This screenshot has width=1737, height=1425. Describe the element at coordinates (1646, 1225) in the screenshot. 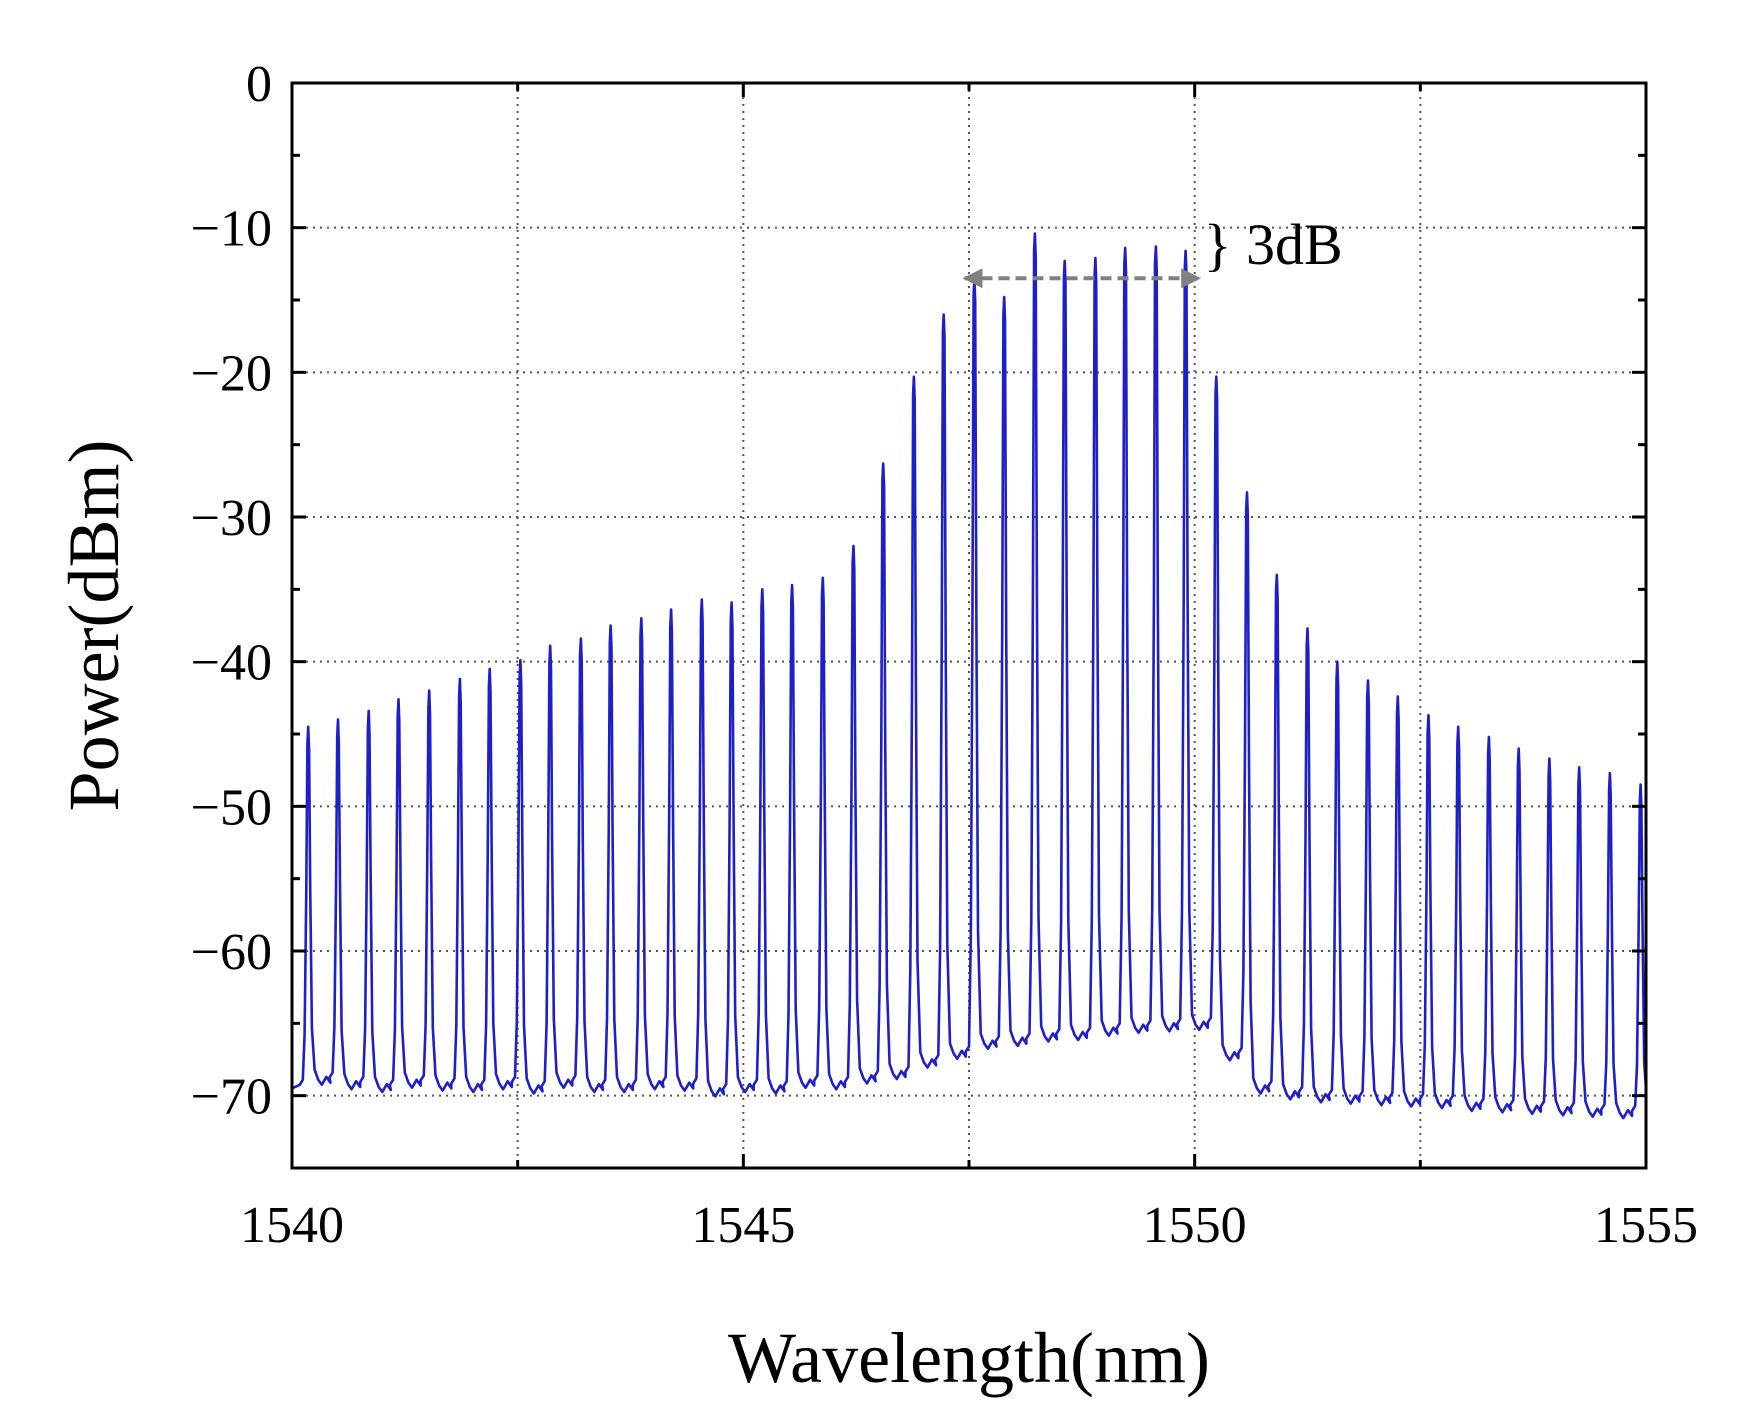

I see `x-tick-label: 1555` at that location.